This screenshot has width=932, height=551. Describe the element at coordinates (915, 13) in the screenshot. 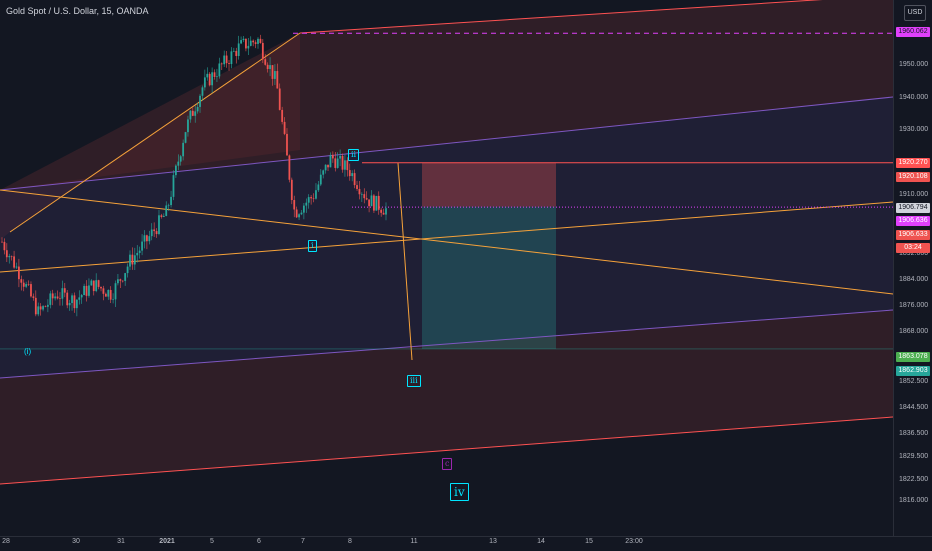

I see `currency-button: USD` at that location.